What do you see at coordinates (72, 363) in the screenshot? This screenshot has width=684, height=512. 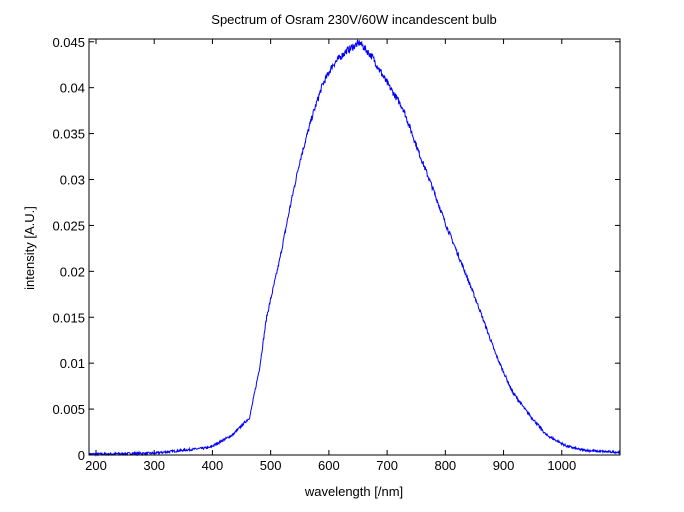 I see `y-tick-label: 0.01` at bounding box center [72, 363].